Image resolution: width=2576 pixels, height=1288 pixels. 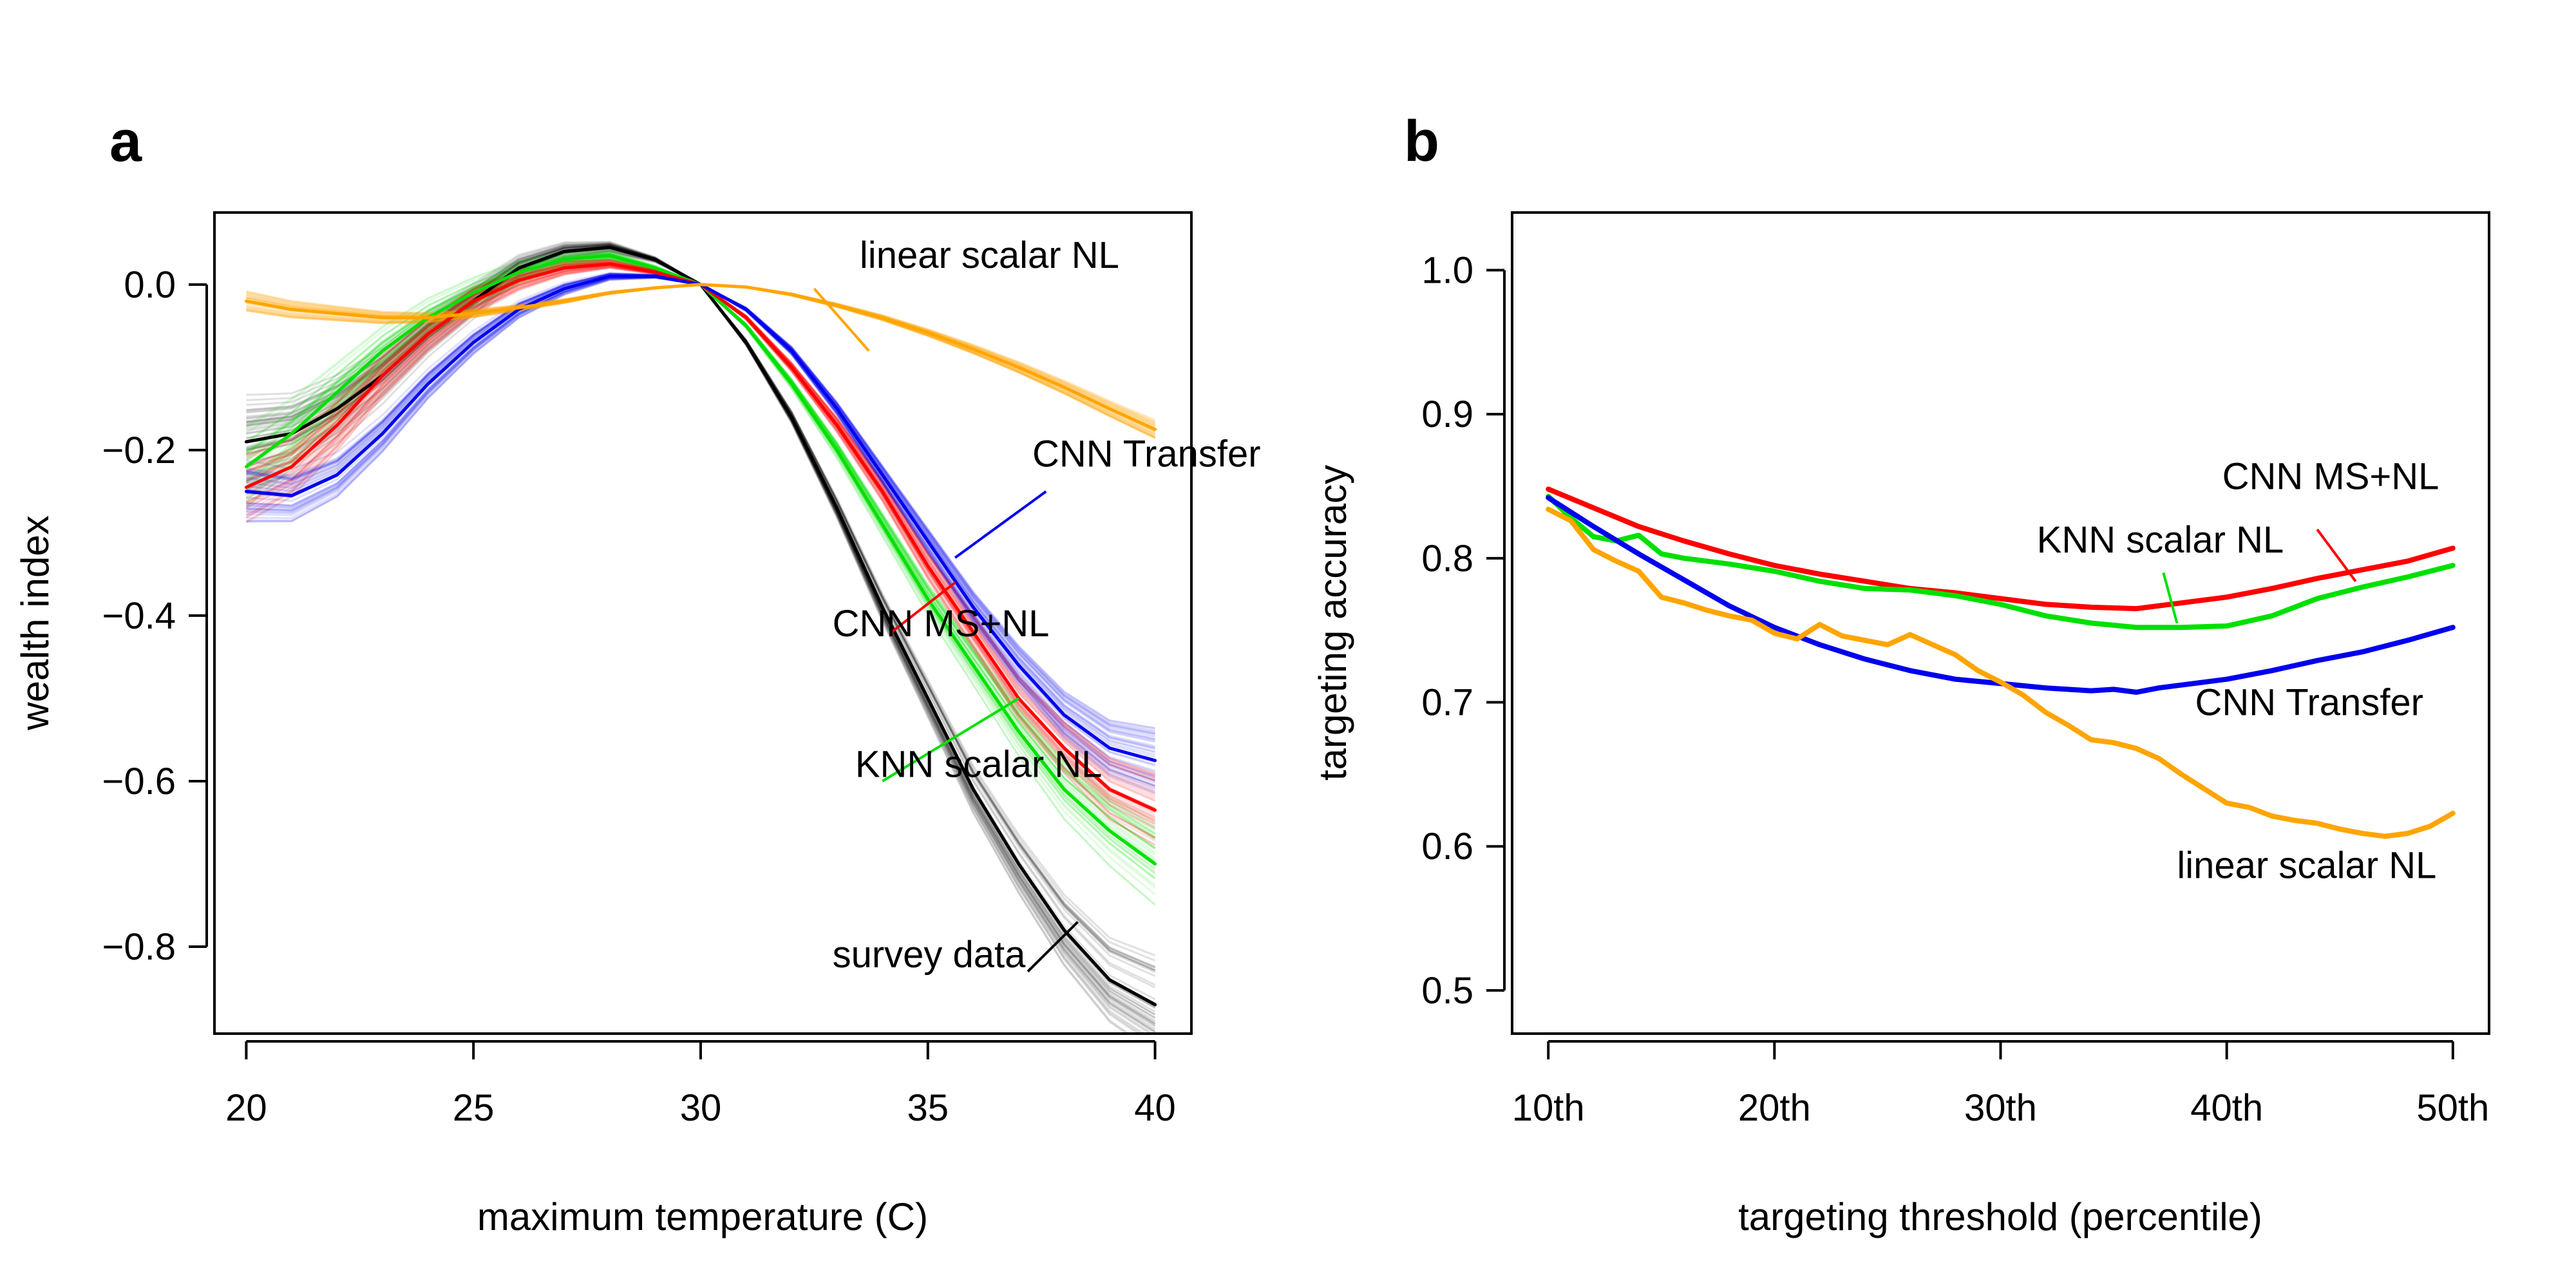 I want to click on panel-b-y-tick-label: 1.0, so click(x=1447, y=270).